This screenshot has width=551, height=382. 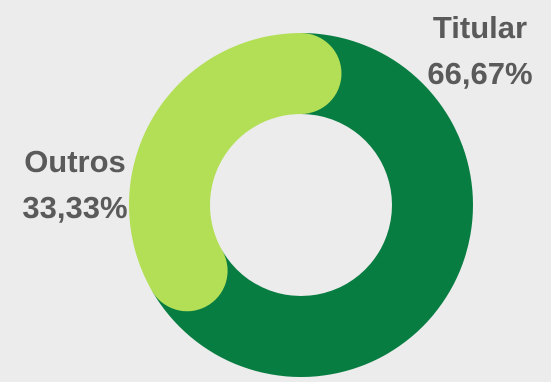 I want to click on slice-label-outros-percent: 33,33%, so click(x=74, y=207).